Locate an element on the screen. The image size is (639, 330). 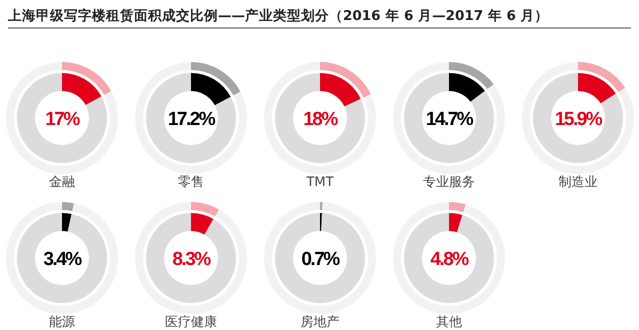
text: 其他 is located at coordinates (449, 322).